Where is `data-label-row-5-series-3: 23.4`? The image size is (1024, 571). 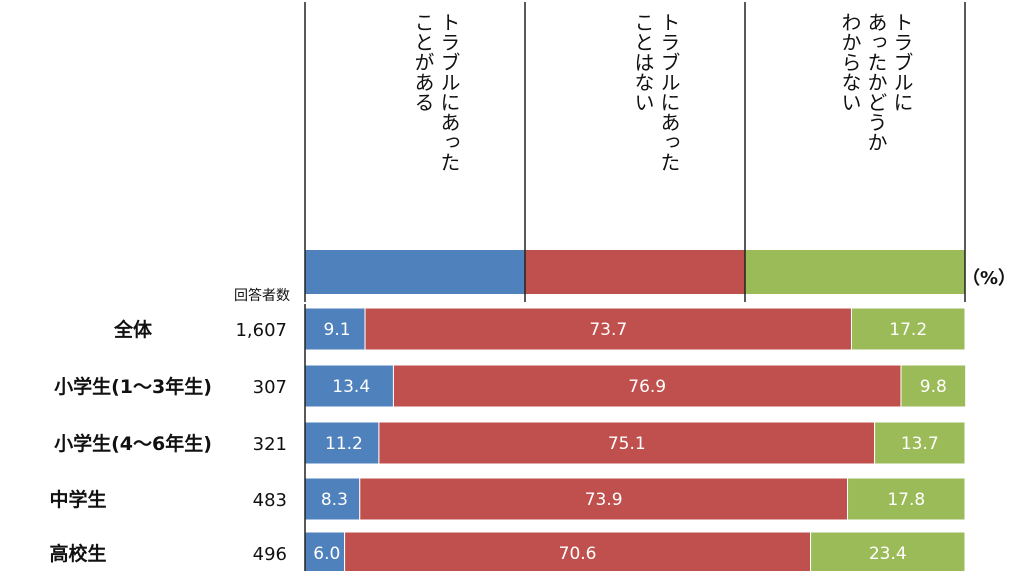
data-label-row-5-series-3: 23.4 is located at coordinates (888, 554).